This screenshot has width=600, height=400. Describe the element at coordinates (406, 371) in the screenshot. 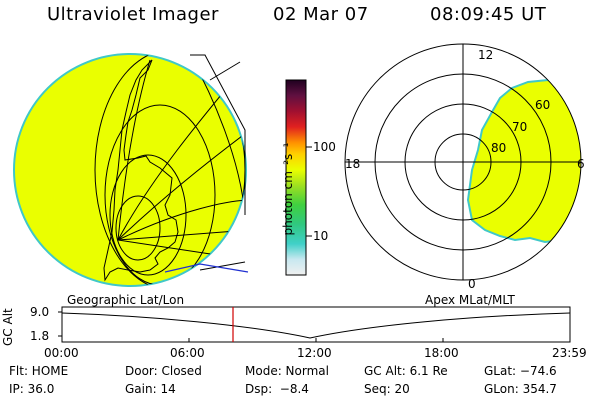

I see `gc-alt-status: GC Alt: 6.1 Re` at that location.